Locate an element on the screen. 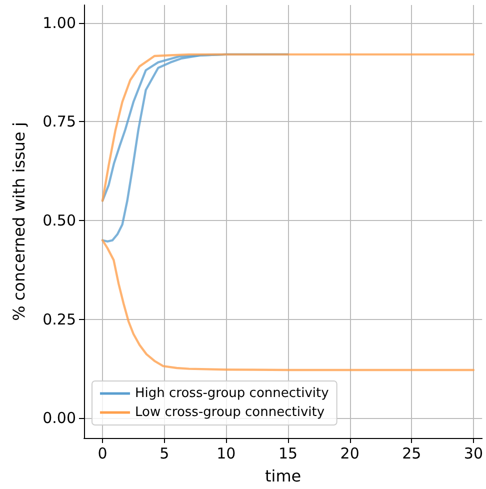  legend-label: High cross-group connectivity is located at coordinates (232, 393).